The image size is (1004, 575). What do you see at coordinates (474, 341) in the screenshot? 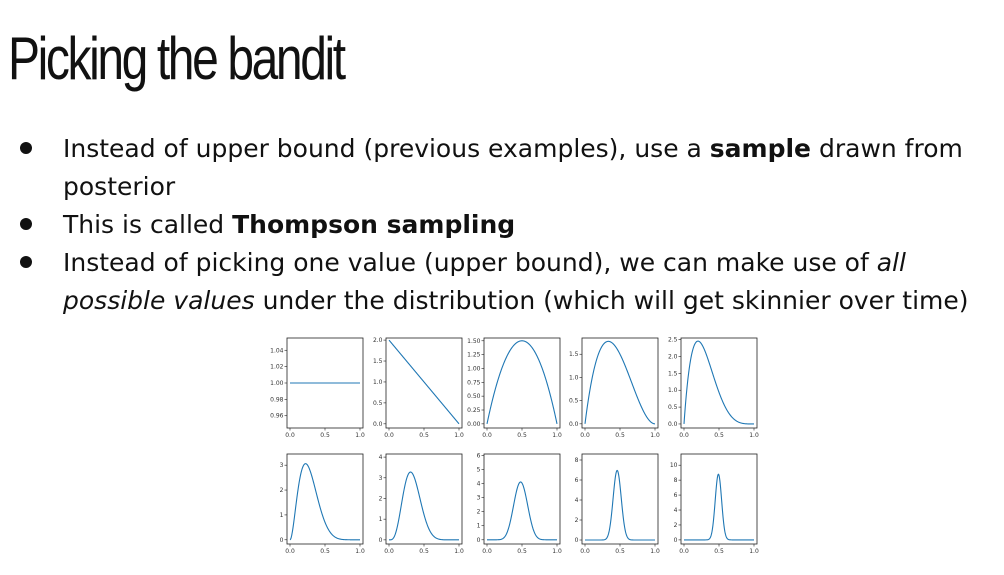
I see `y-tick-label: 1.50` at bounding box center [474, 341].